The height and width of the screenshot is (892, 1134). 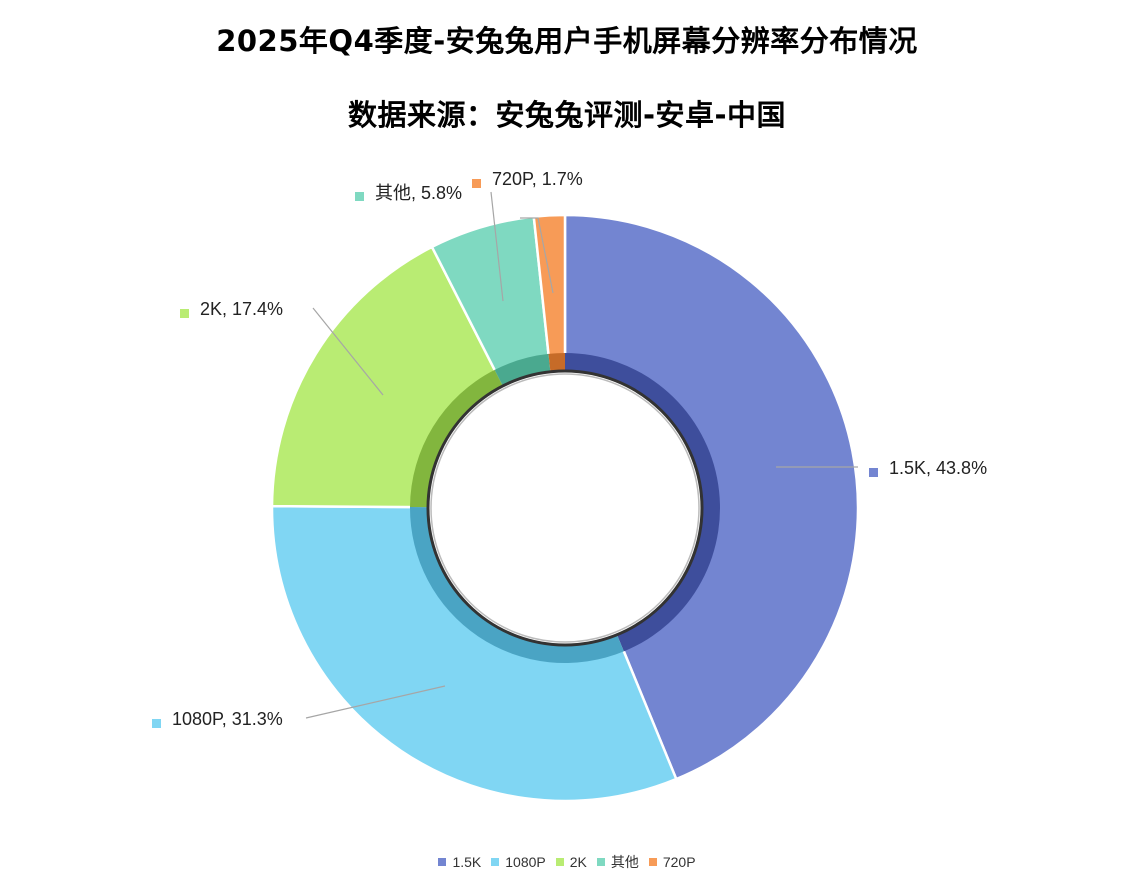 What do you see at coordinates (359, 196) in the screenshot?
I see `label-swatch-other` at bounding box center [359, 196].